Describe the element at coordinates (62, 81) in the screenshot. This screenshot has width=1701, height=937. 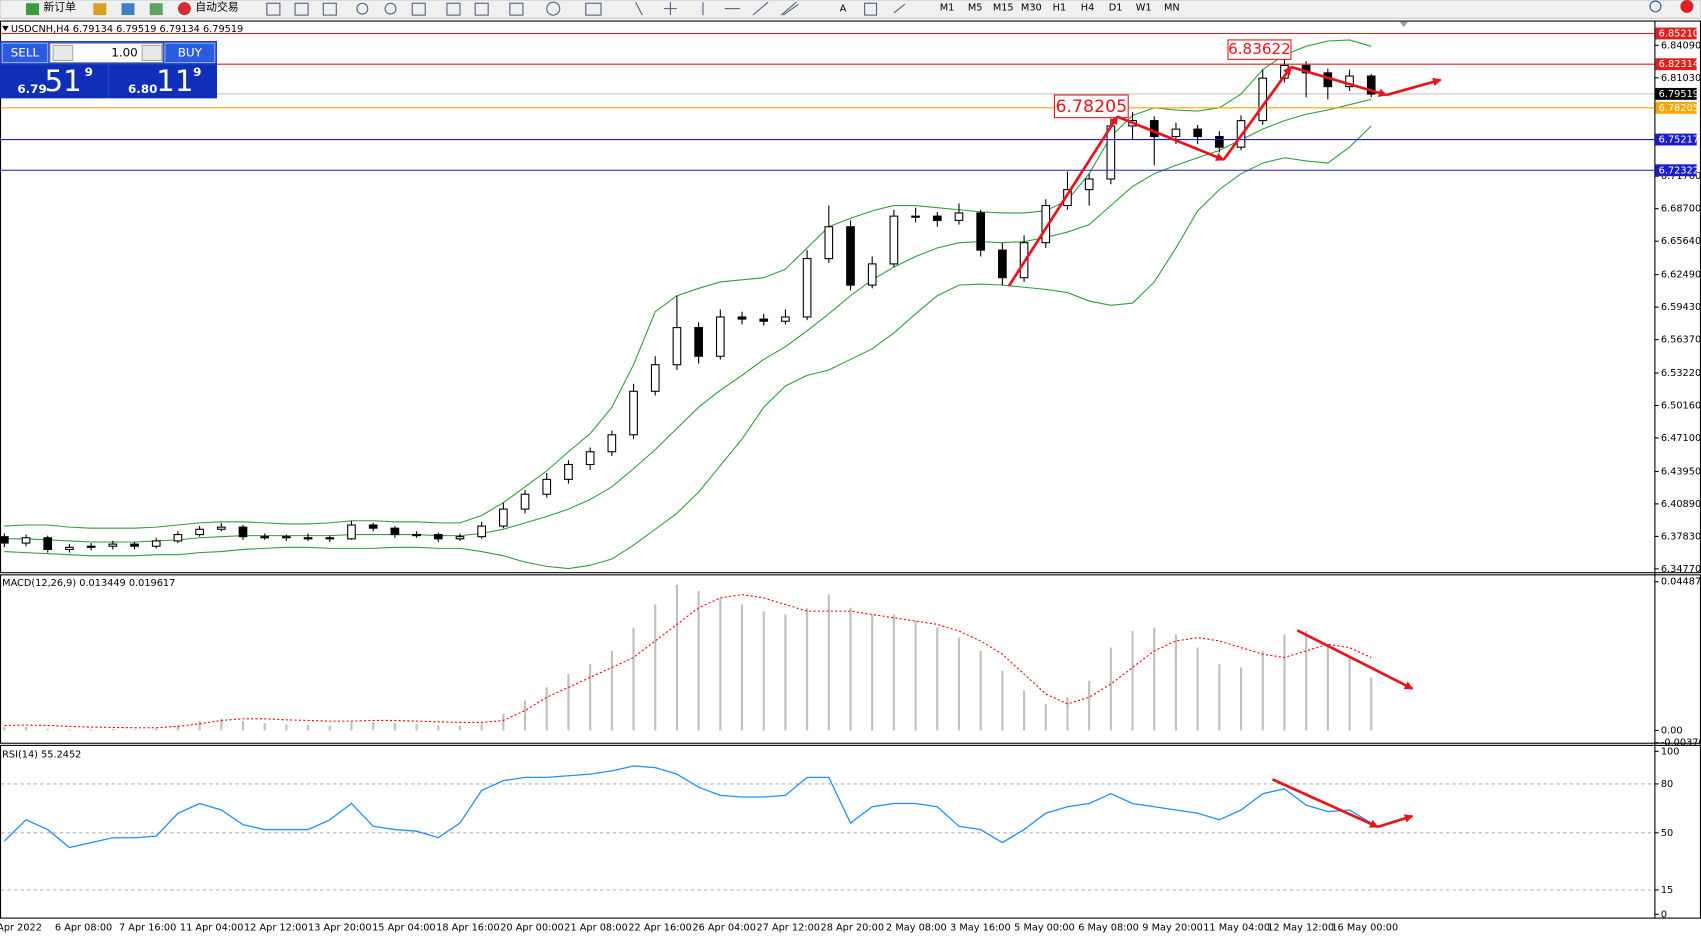
I see `bid-big: 51` at that location.